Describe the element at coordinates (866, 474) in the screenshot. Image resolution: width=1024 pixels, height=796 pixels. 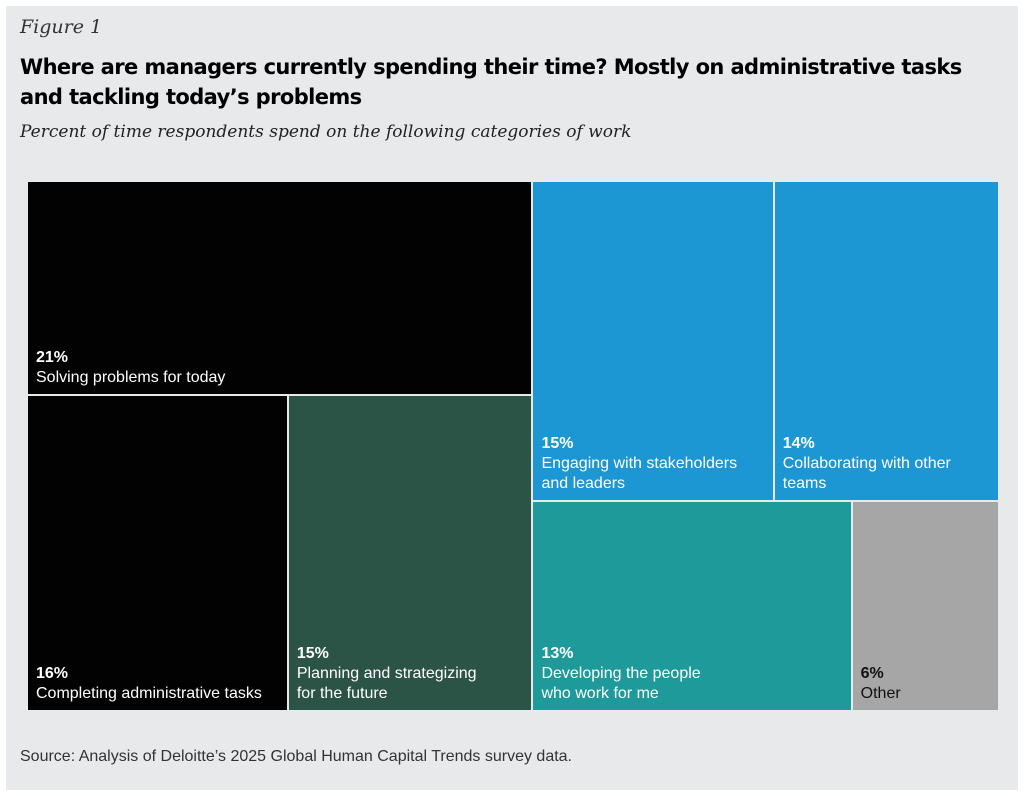
I see `tile-category-label: Collaborating with other teams` at that location.